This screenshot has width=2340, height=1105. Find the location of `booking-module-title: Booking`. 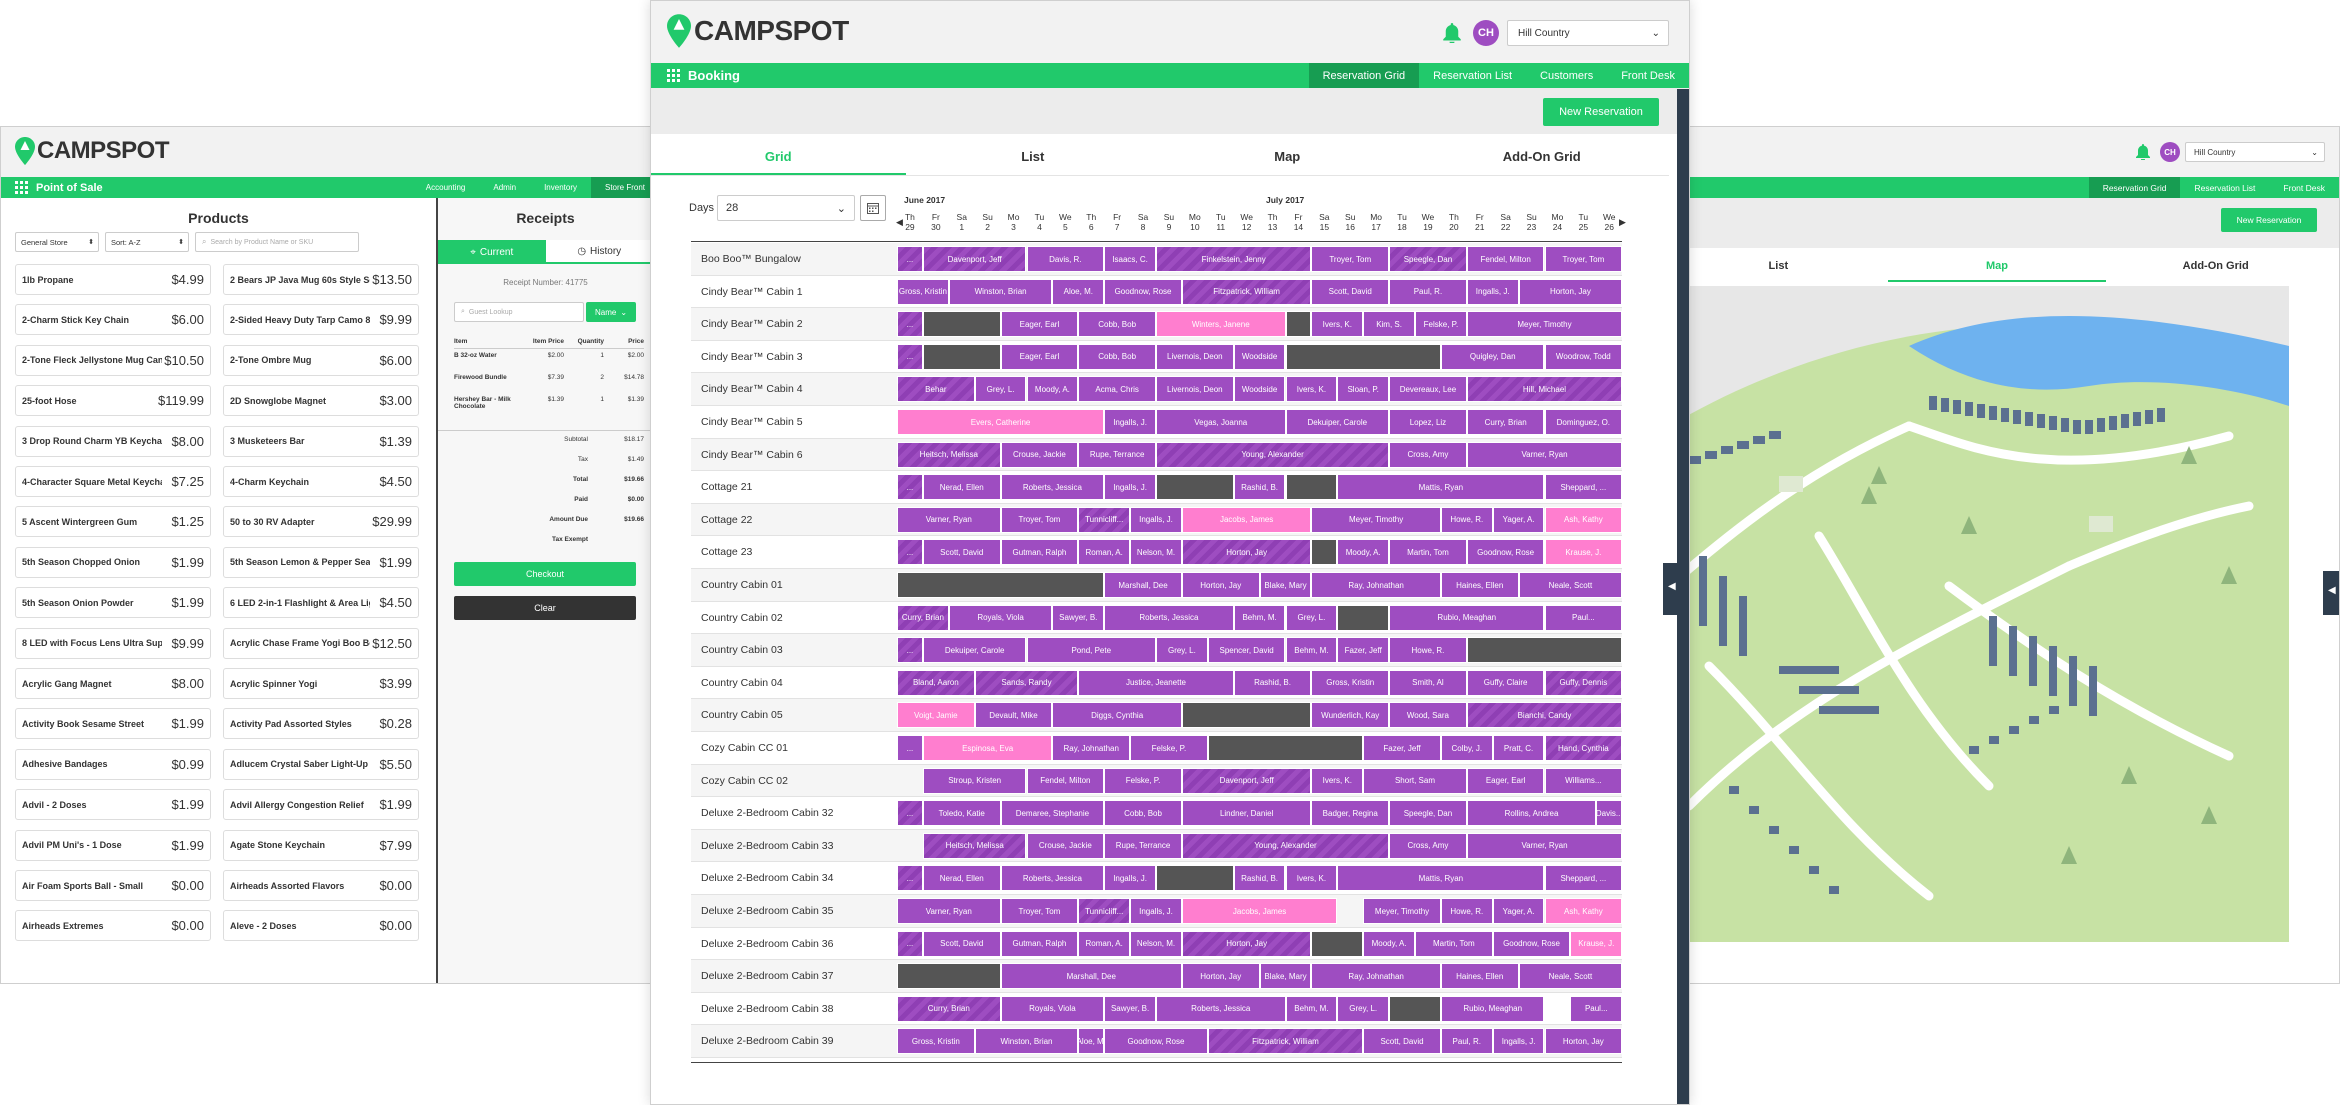

booking-module-title: Booking is located at coordinates (695, 75).